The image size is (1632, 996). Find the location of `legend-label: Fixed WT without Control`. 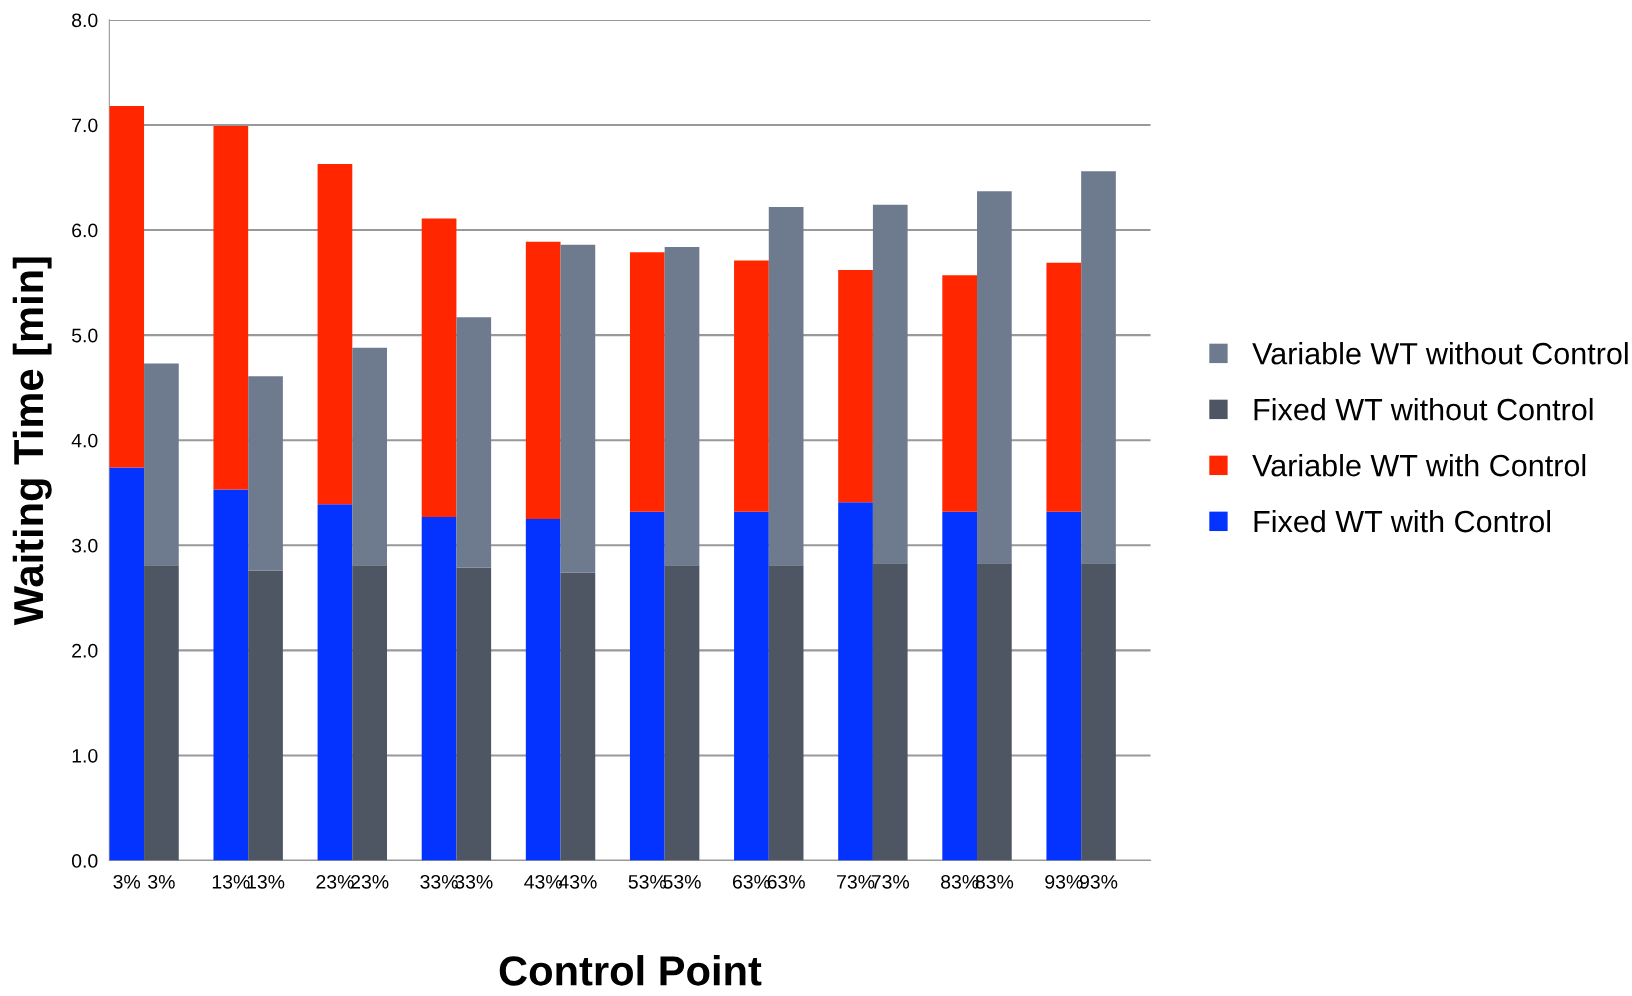

legend-label: Fixed WT without Control is located at coordinates (1423, 409).